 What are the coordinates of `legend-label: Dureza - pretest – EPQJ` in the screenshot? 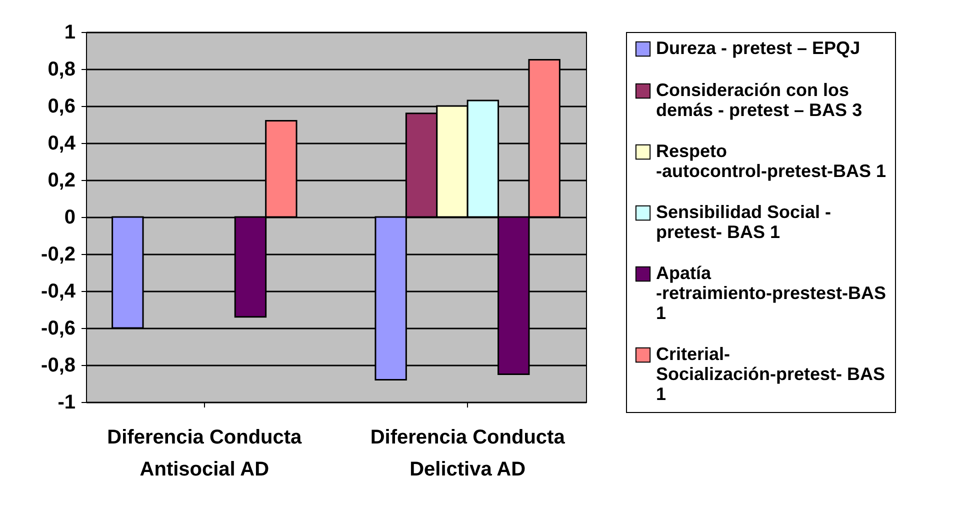 It's located at (758, 48).